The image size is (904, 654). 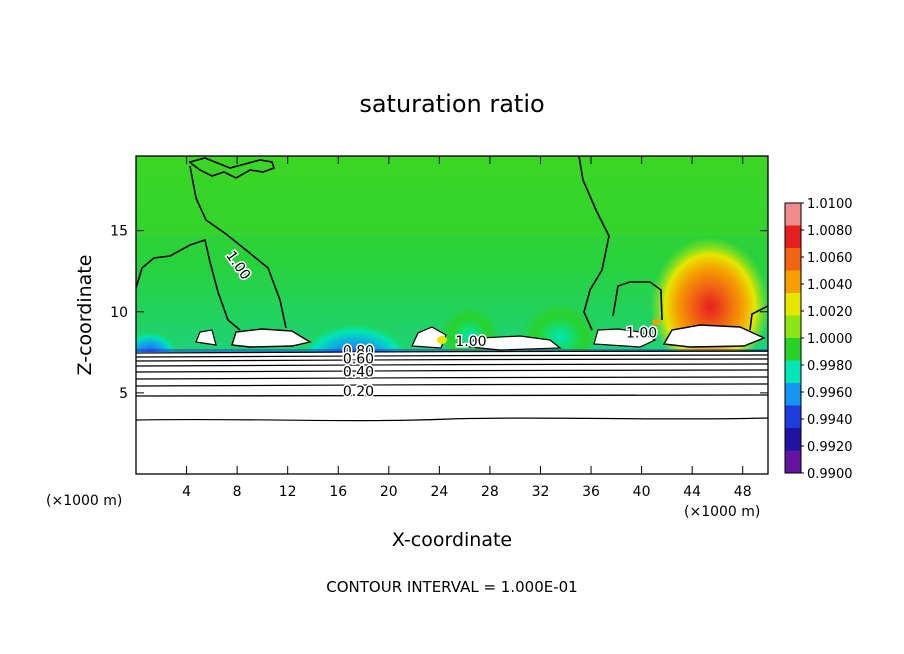 What do you see at coordinates (451, 104) in the screenshot?
I see `chart-title: saturation ratio` at bounding box center [451, 104].